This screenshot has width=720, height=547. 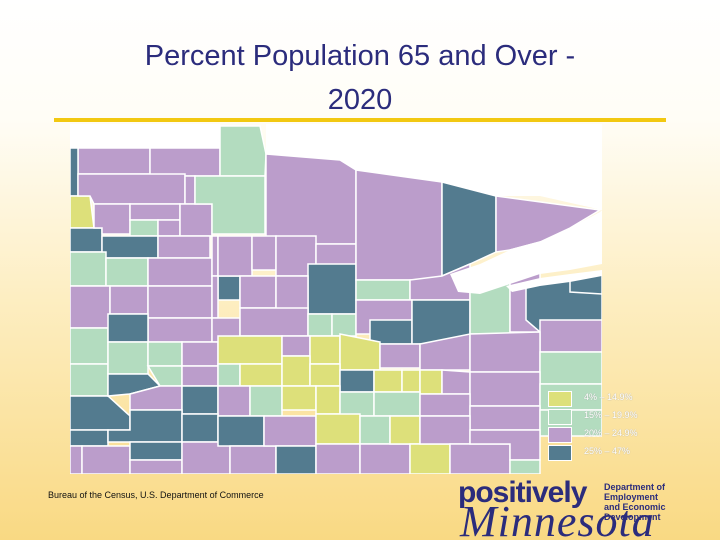 I want to click on title-underline, so click(x=360, y=120).